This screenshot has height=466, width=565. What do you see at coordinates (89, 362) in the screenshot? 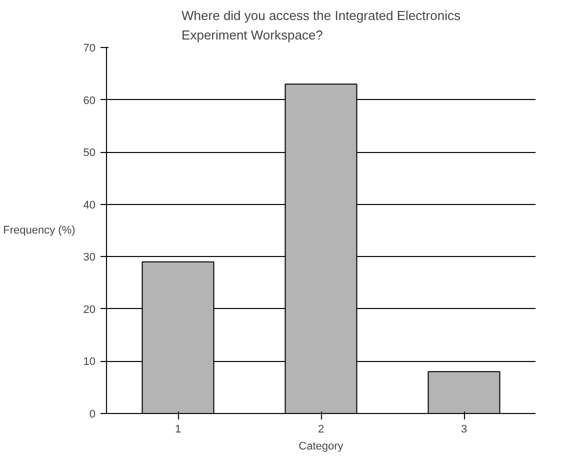
I see `y-tick-label: 10` at bounding box center [89, 362].